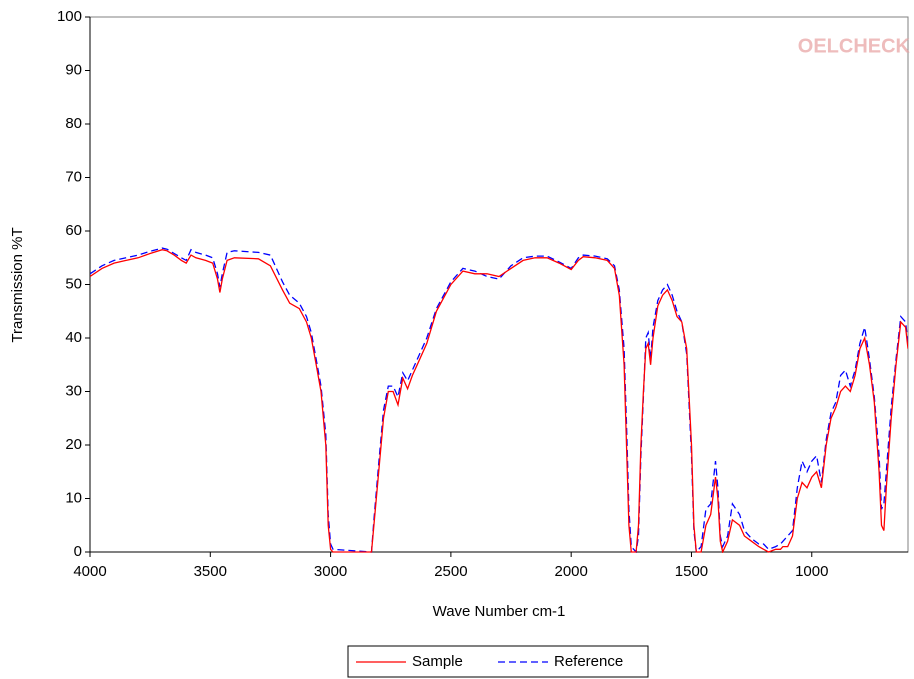 The width and height of the screenshot is (914, 679). I want to click on x-tick-label: 1500, so click(691, 571).